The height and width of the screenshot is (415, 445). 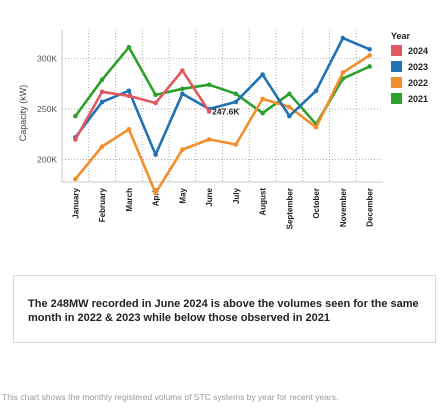 What do you see at coordinates (182, 195) in the screenshot?
I see `x-tick-label: May` at bounding box center [182, 195].